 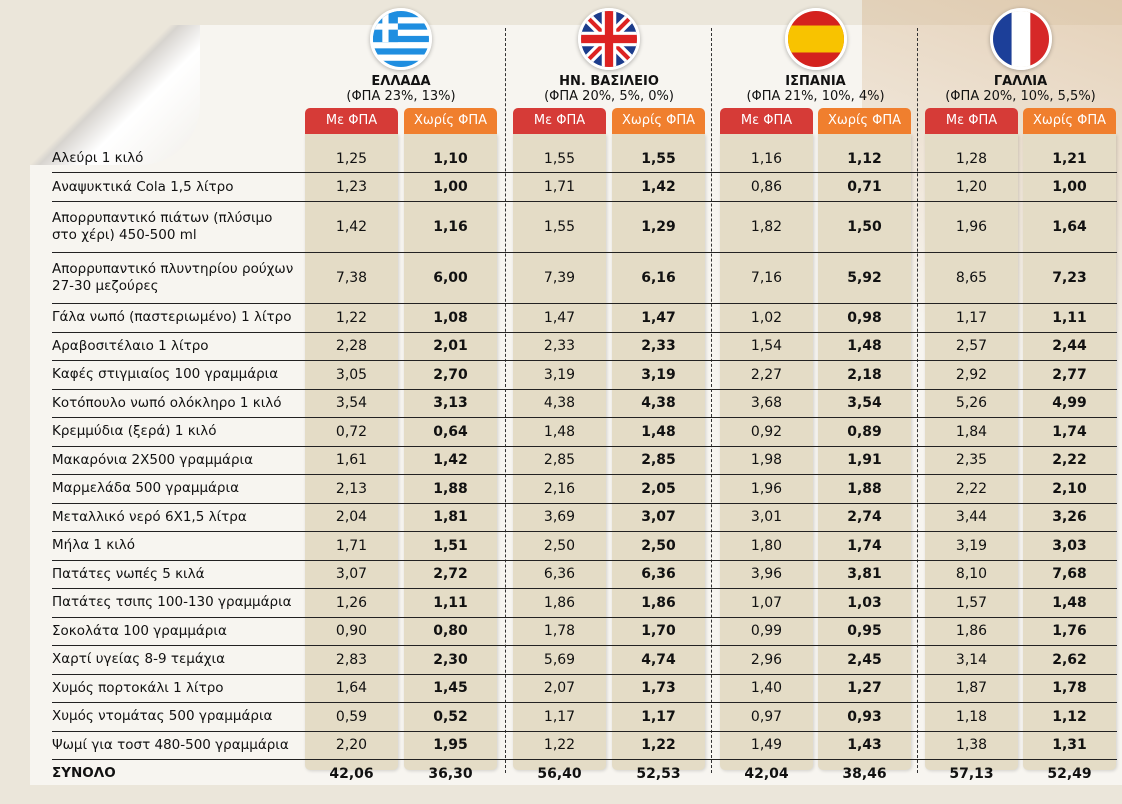 What do you see at coordinates (139, 659) in the screenshot?
I see `item-label: Χαρτί υγείας 8-9 τεμάχια` at bounding box center [139, 659].